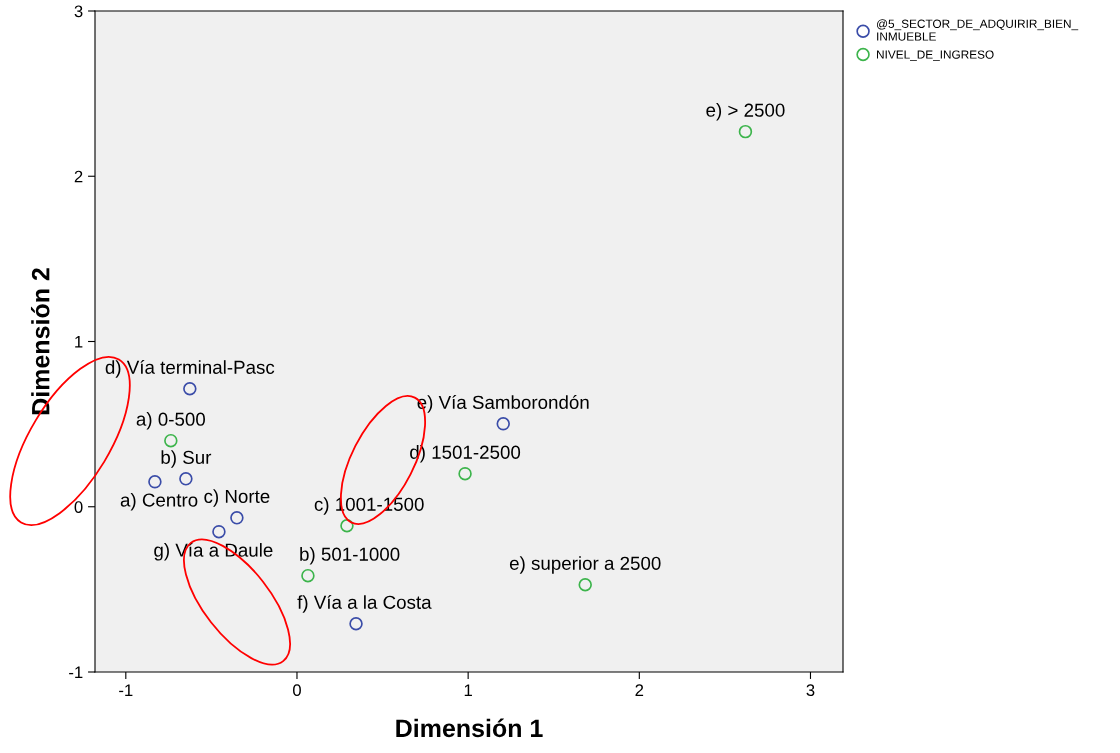 The image size is (1120, 753). I want to click on annotation: e) superior a 2500, so click(585, 565).